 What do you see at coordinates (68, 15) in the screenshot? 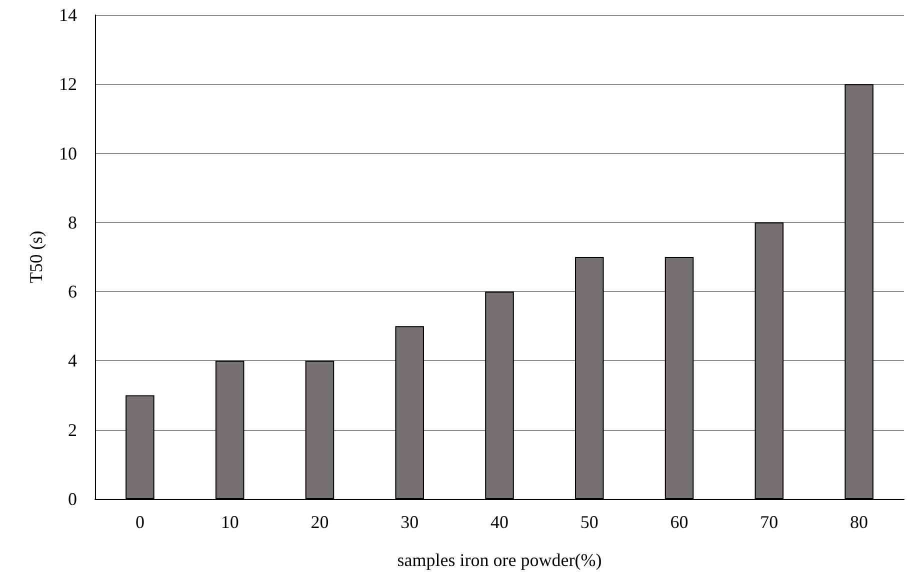
I see `y-tick-label: 14` at bounding box center [68, 15].